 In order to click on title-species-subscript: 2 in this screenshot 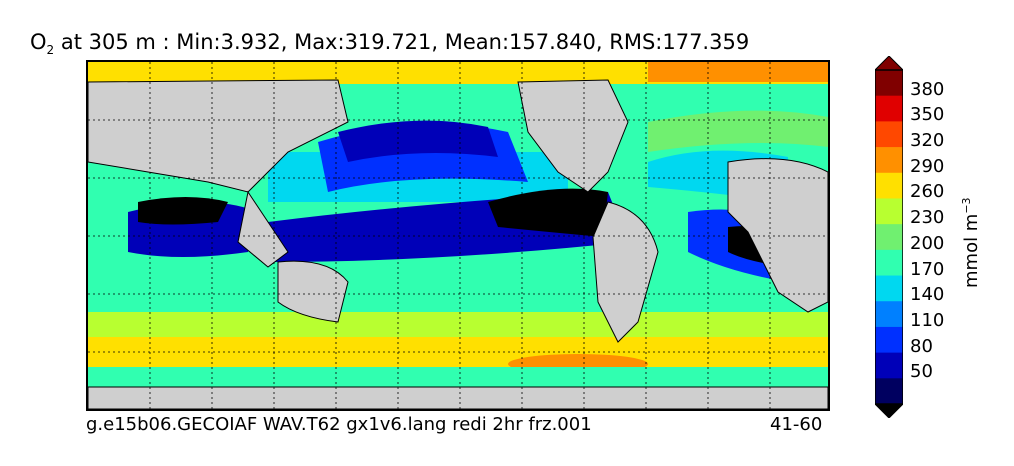, I will do `click(50, 50)`.